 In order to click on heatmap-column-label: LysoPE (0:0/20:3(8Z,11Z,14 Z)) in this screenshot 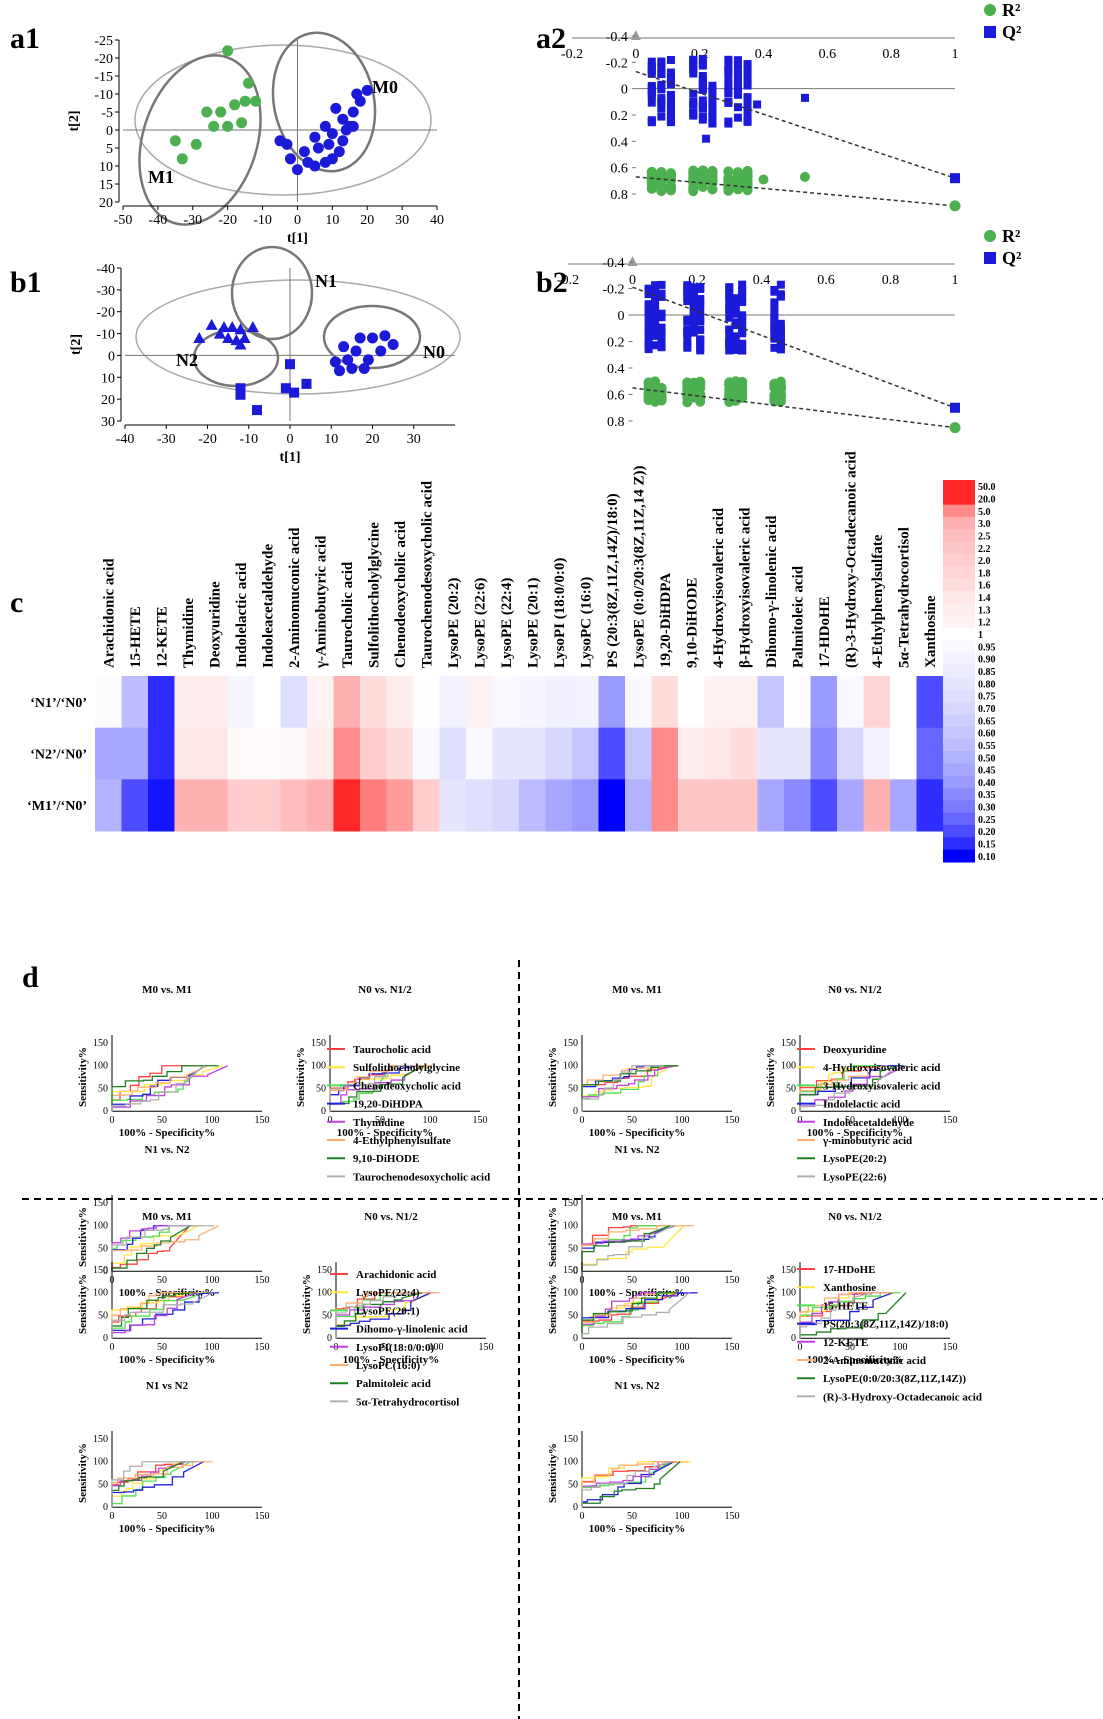, I will do `click(639, 566)`.